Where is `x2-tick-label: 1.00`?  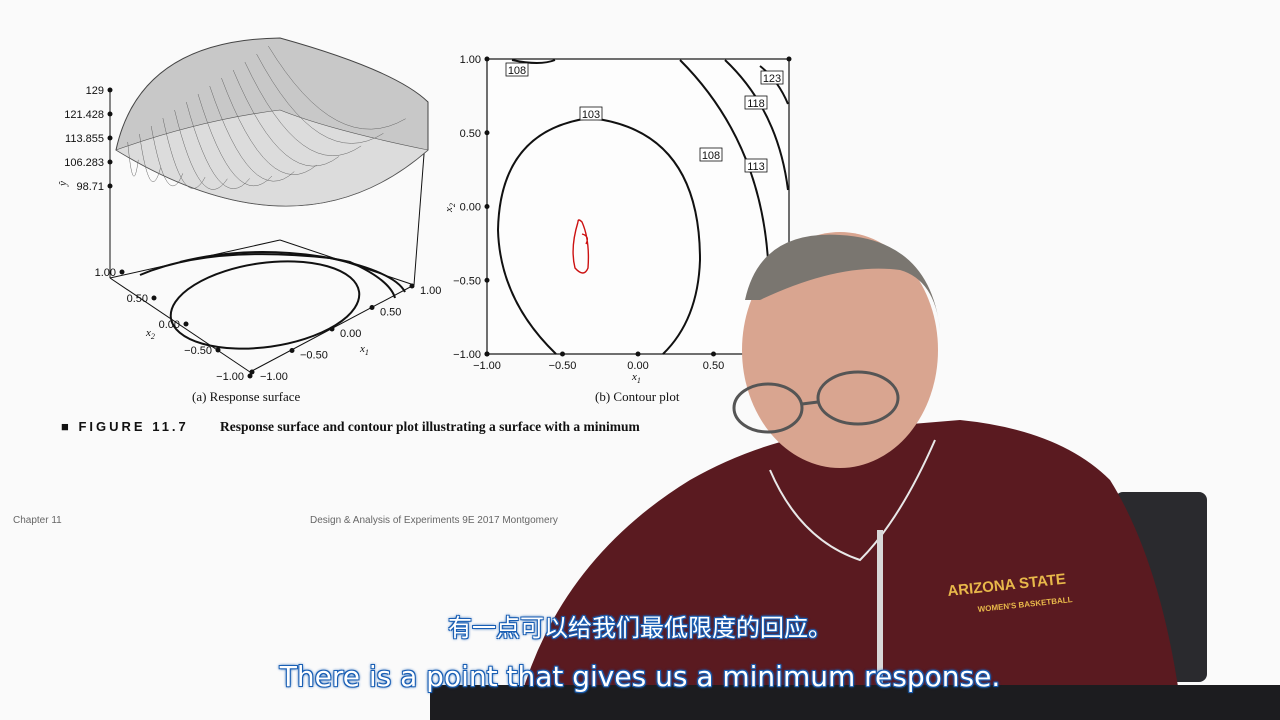 x2-tick-label: 1.00 is located at coordinates (105, 273).